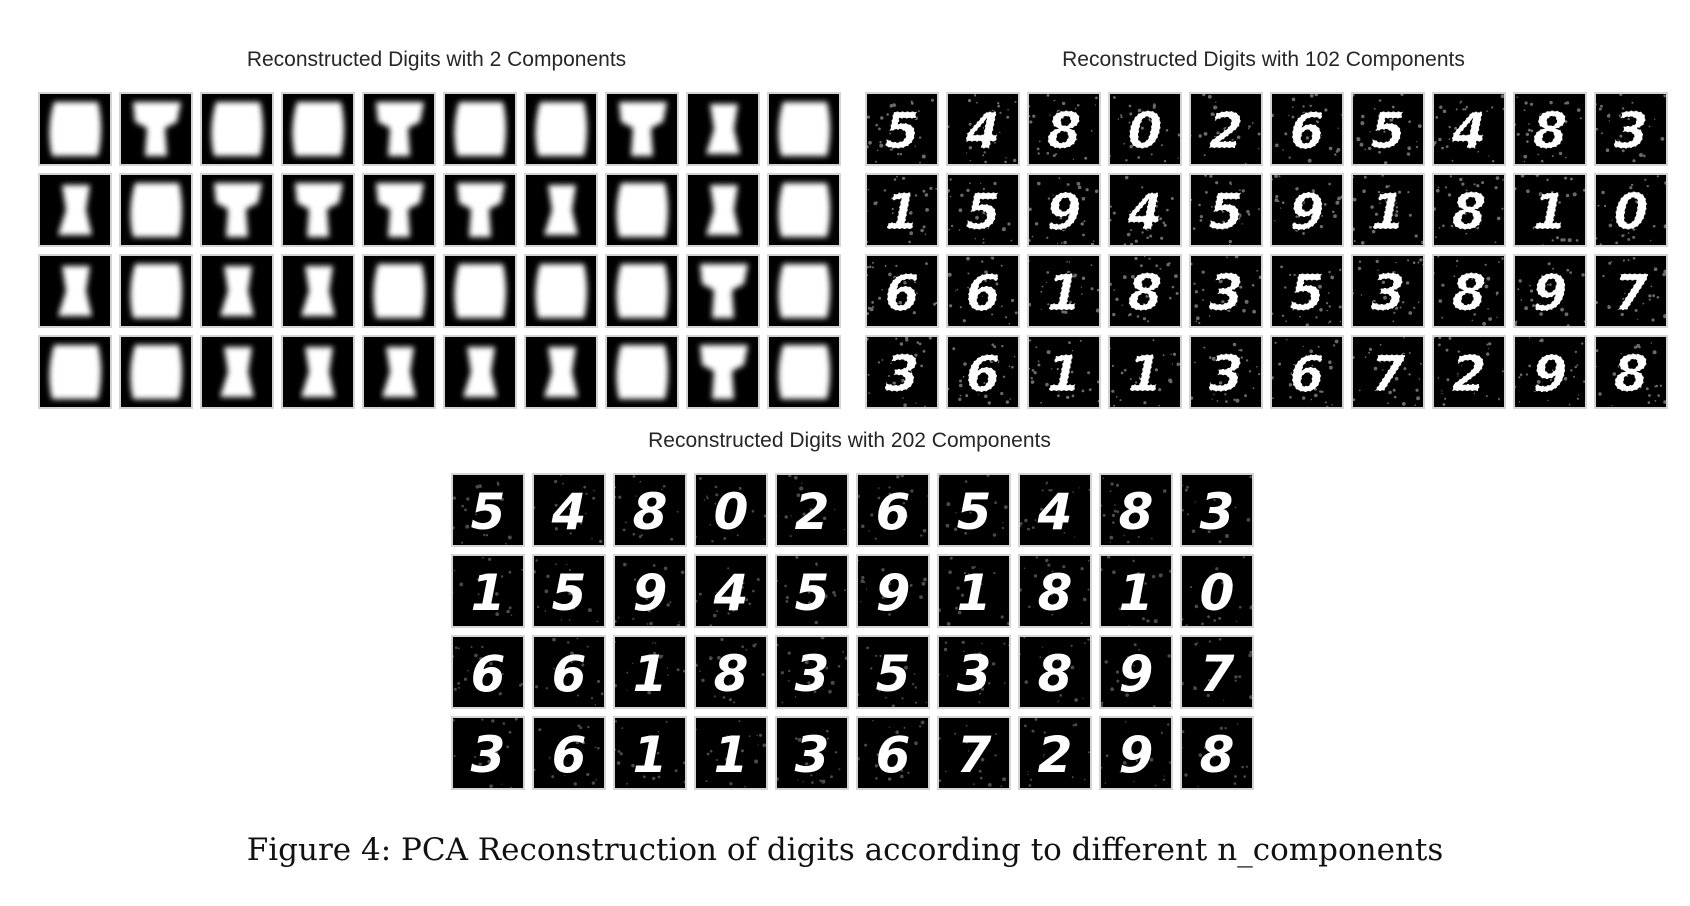 This screenshot has height=906, width=1690. Describe the element at coordinates (1550, 372) in the screenshot. I see `digit-image: 9` at that location.